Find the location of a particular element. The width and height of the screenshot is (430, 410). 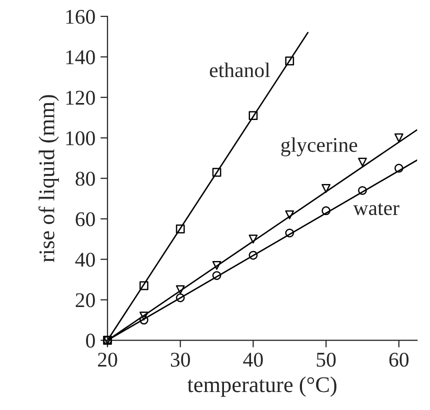

x-tick-label: 40 is located at coordinates (253, 359).